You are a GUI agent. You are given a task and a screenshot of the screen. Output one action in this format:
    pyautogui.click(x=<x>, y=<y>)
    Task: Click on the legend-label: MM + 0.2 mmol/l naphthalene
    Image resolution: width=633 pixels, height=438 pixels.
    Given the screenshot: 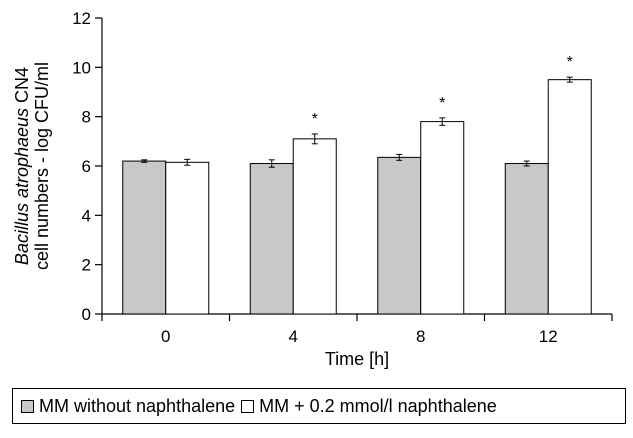 What is the action you would take?
    pyautogui.click(x=378, y=405)
    